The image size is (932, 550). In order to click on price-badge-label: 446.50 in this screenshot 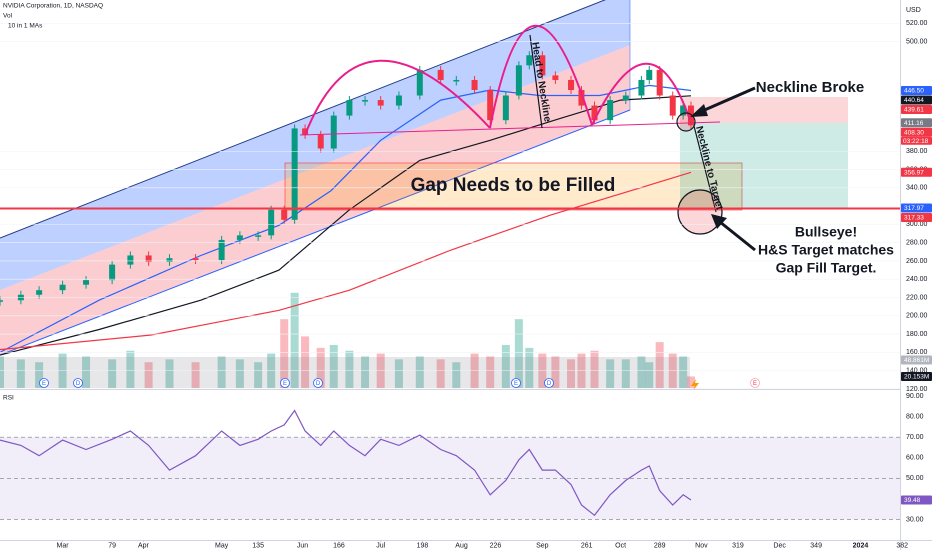, I will do `click(914, 90)`.